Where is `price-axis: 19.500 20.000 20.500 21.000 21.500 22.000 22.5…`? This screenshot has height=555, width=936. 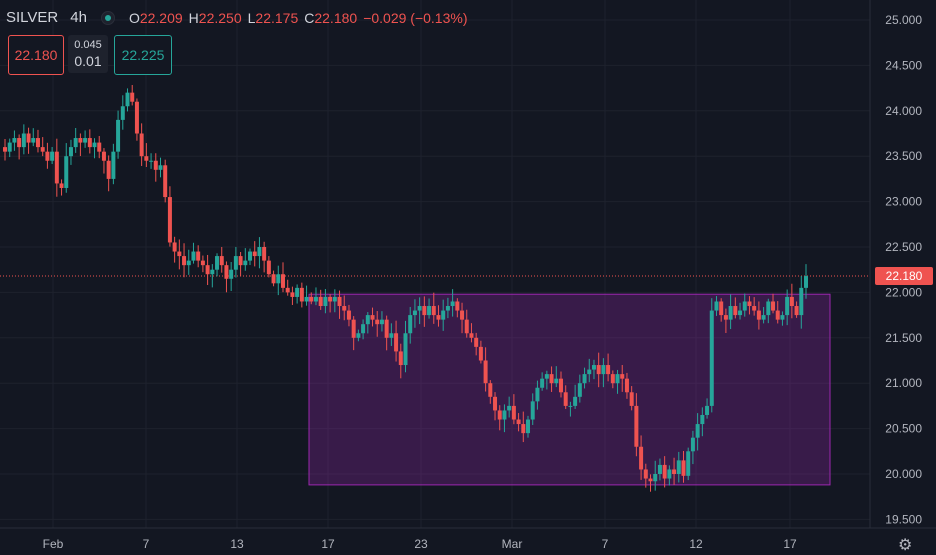
price-axis: 19.500 20.000 20.500 21.000 21.500 22.000 22.5… is located at coordinates (903, 269).